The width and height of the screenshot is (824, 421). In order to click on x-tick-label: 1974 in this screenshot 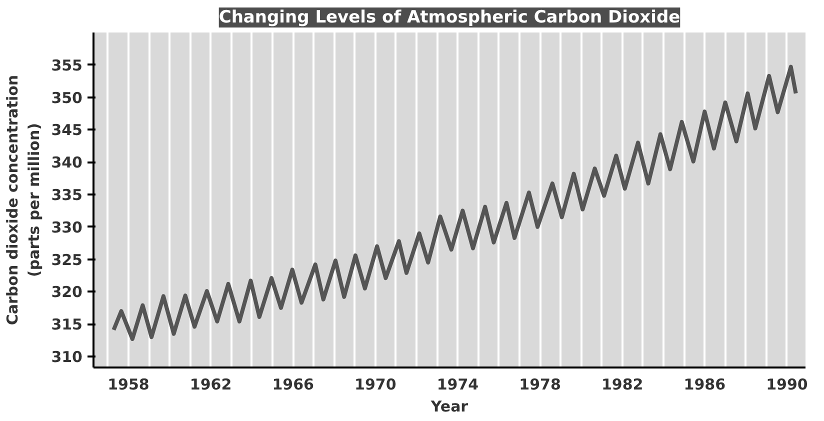, I will do `click(457, 385)`.